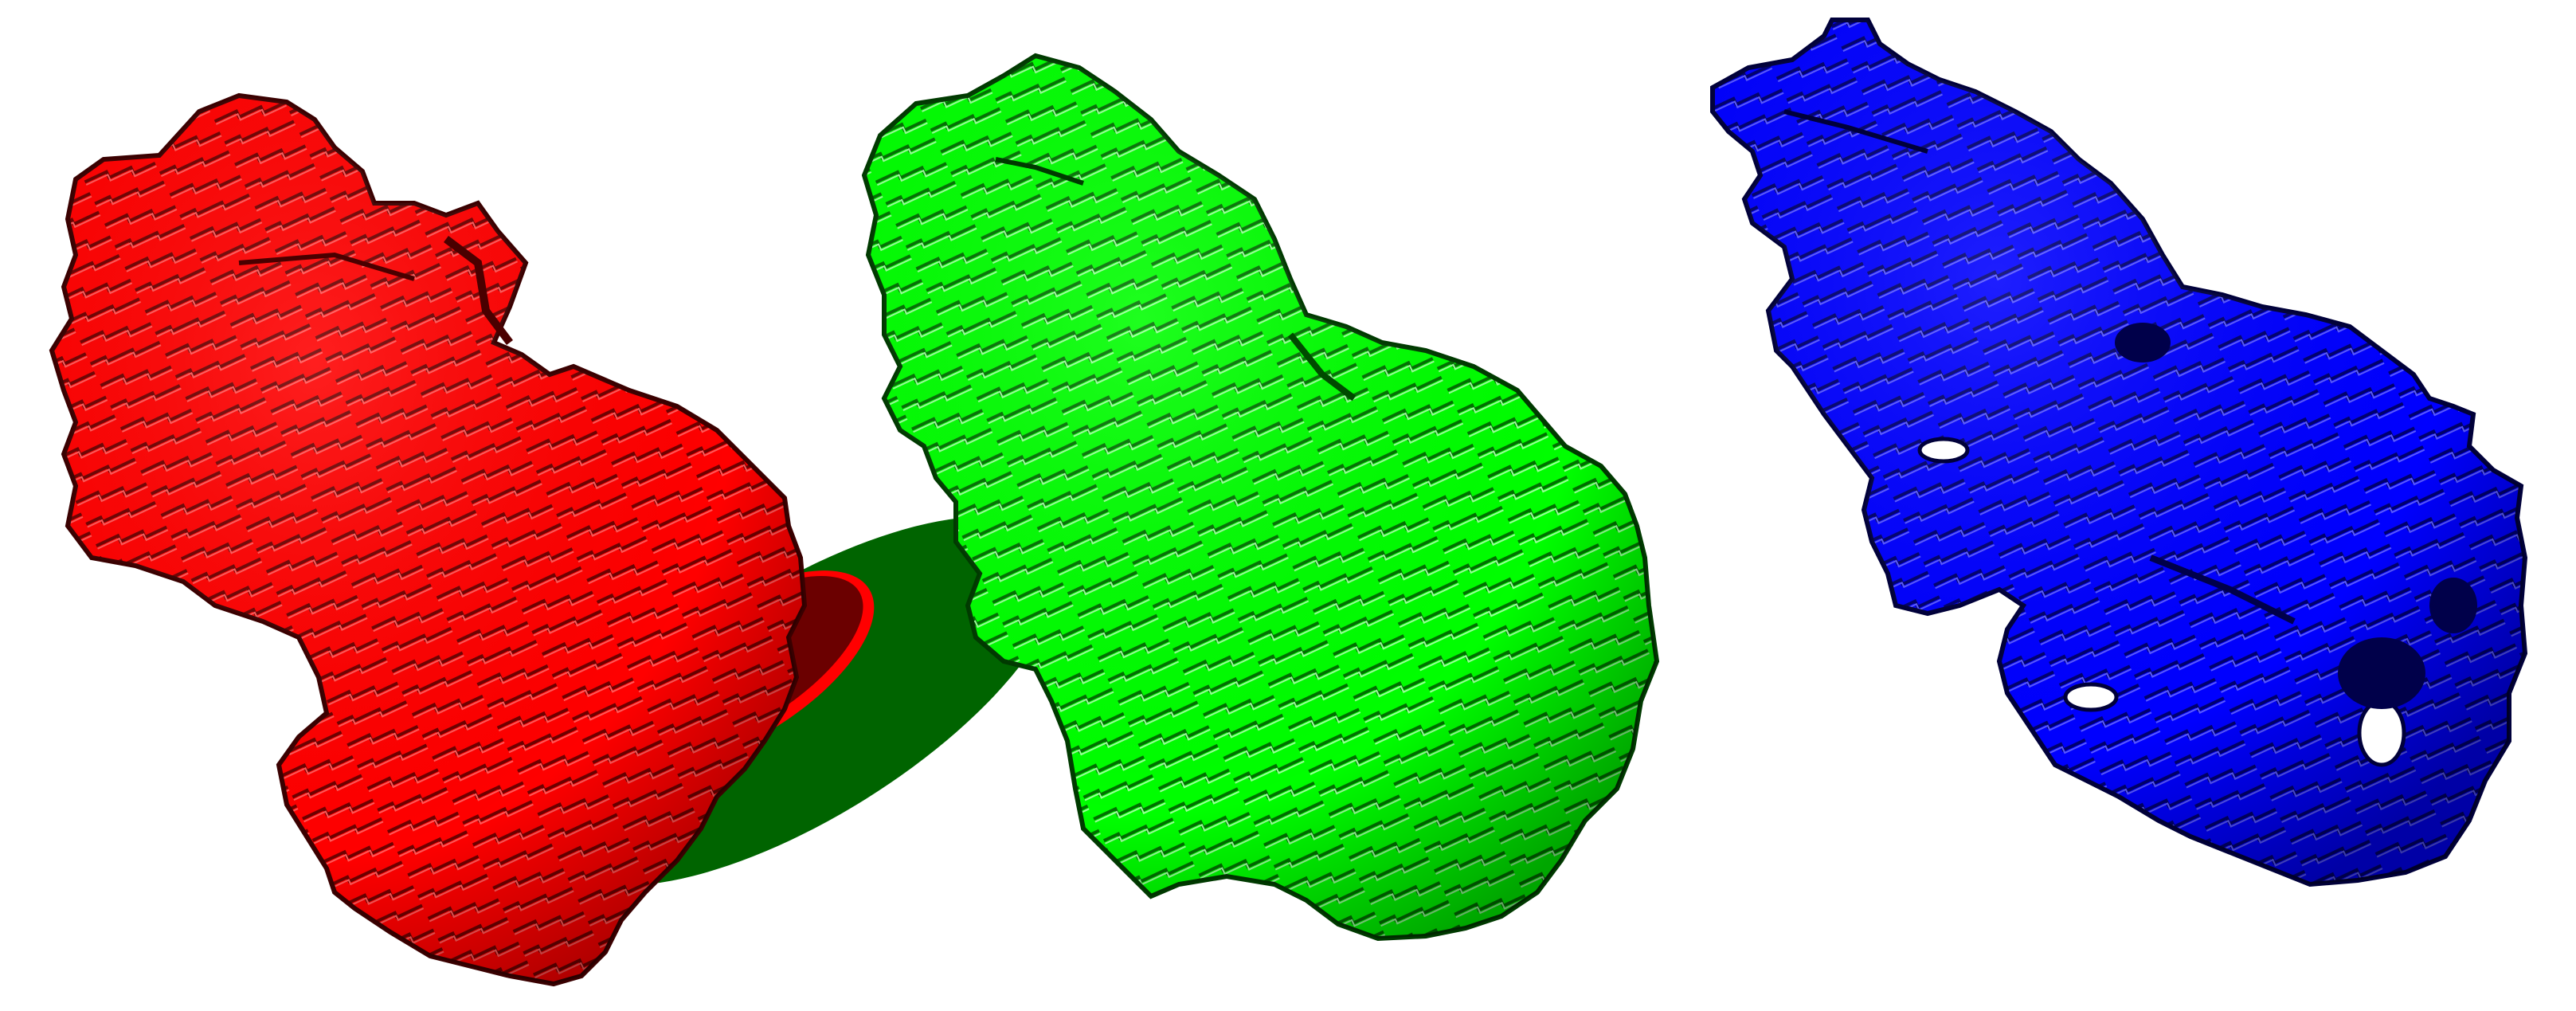 The height and width of the screenshot is (1011, 2576). I want to click on red-voxel-crevice, so click(478, 290).